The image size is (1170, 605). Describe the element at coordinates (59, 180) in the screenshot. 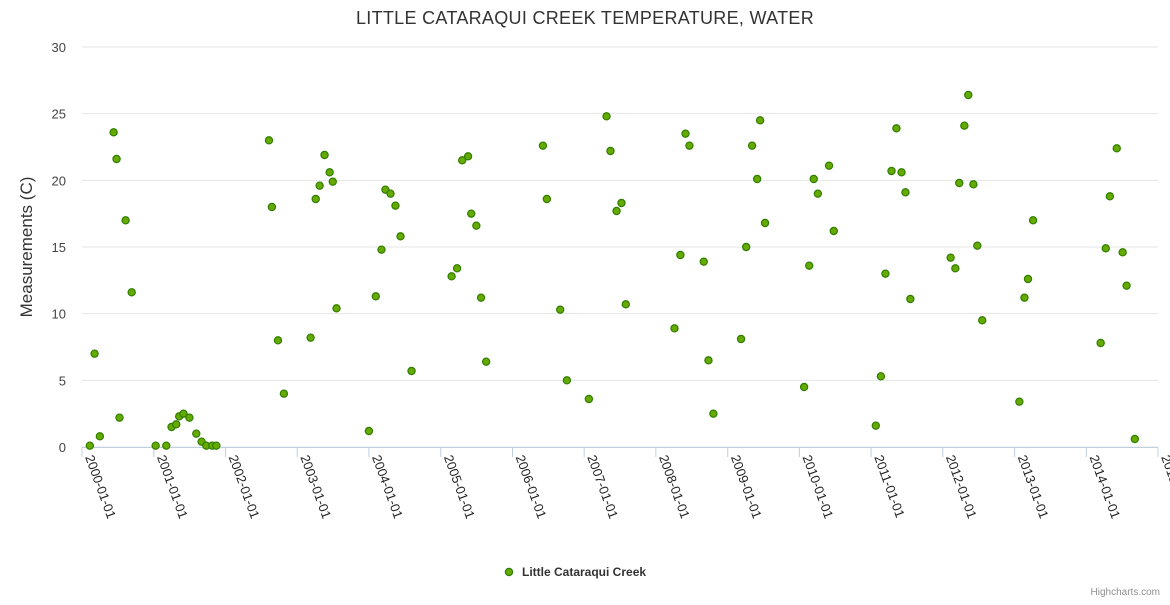

I see `y-tick-label: 20` at that location.